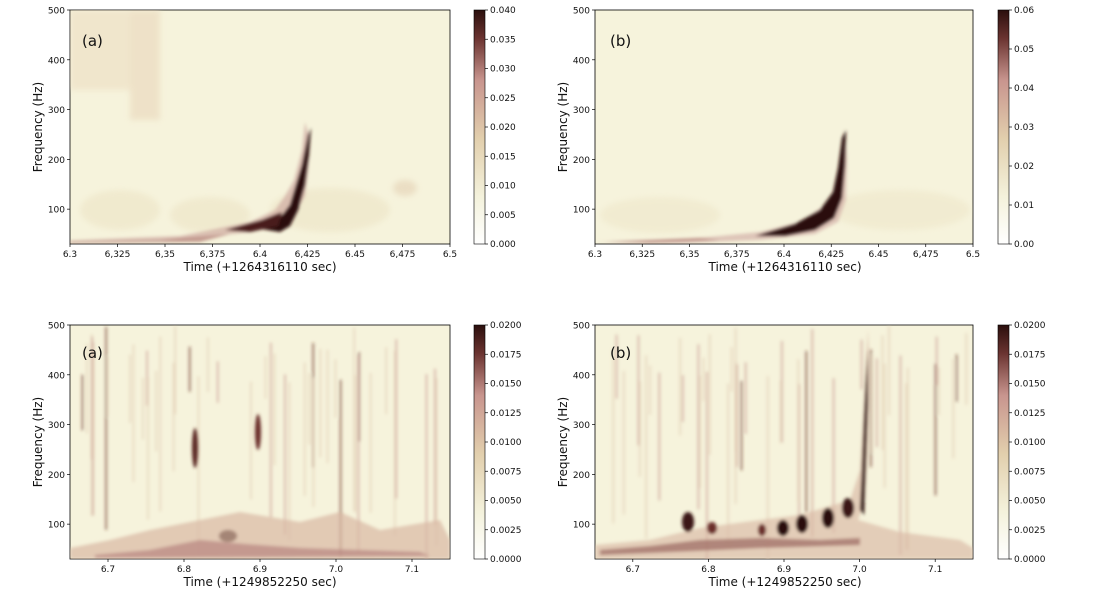  I want to click on colorbar-tick-label: 0.0050, so click(506, 502).